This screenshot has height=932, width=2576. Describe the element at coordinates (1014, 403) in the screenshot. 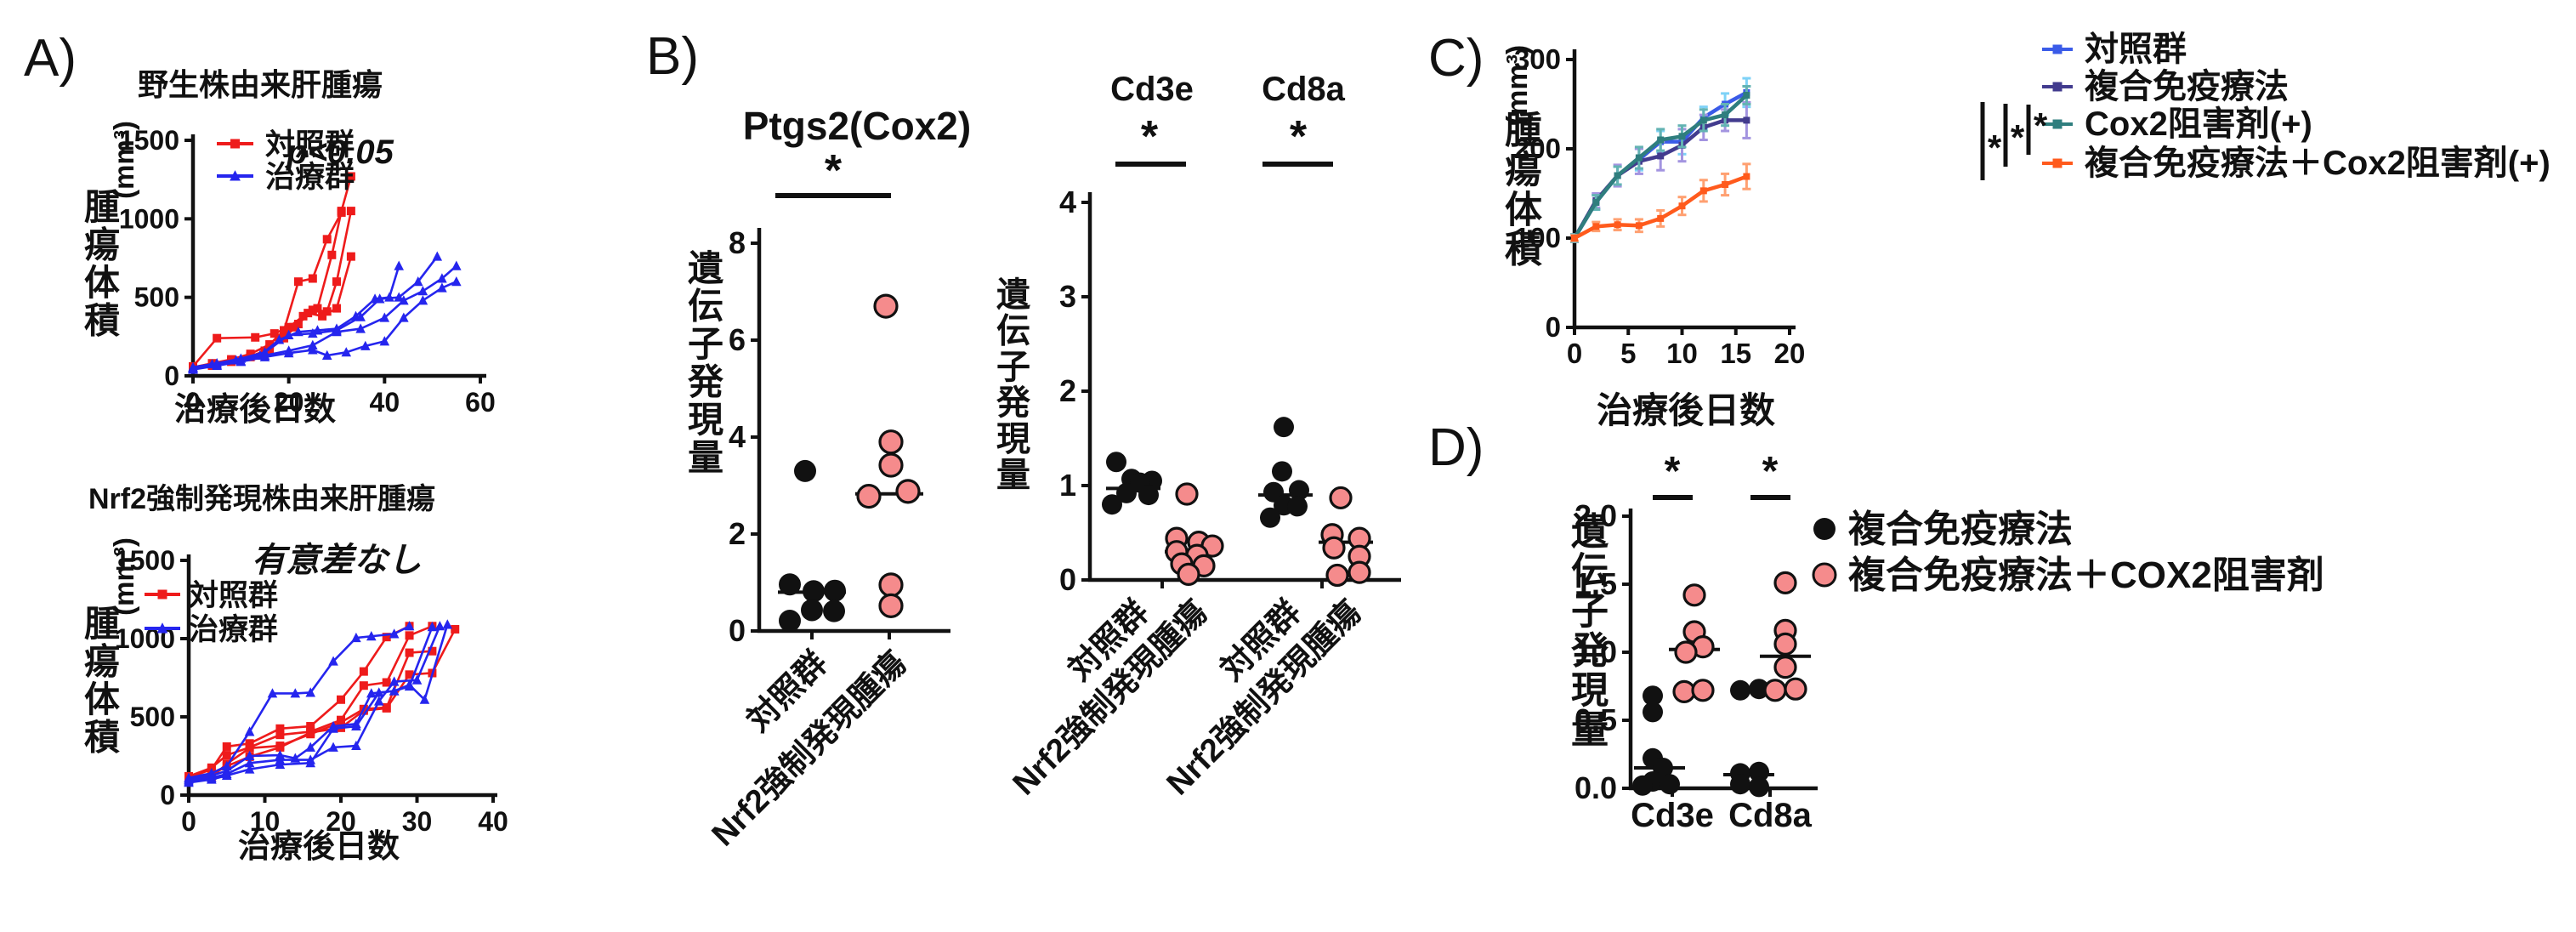

I see `y-axis-title: 発` at that location.